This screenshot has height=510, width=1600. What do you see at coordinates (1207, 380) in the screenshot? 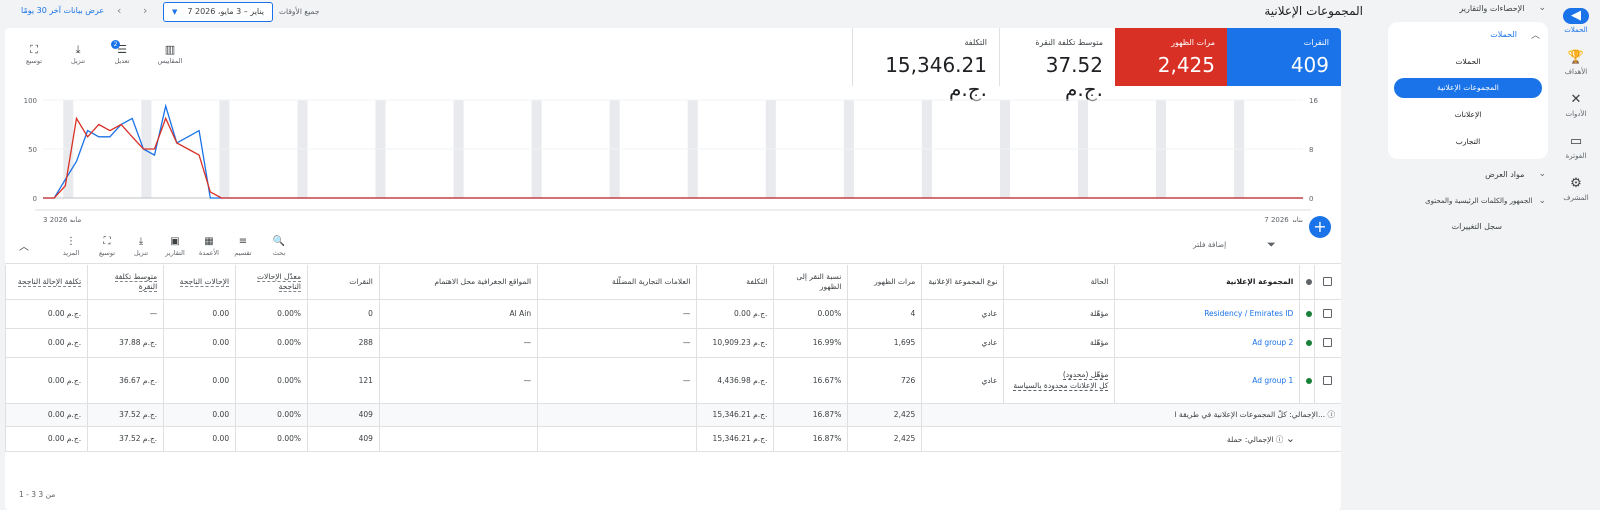
I see `table-cell: Ad group 1` at bounding box center [1207, 380].